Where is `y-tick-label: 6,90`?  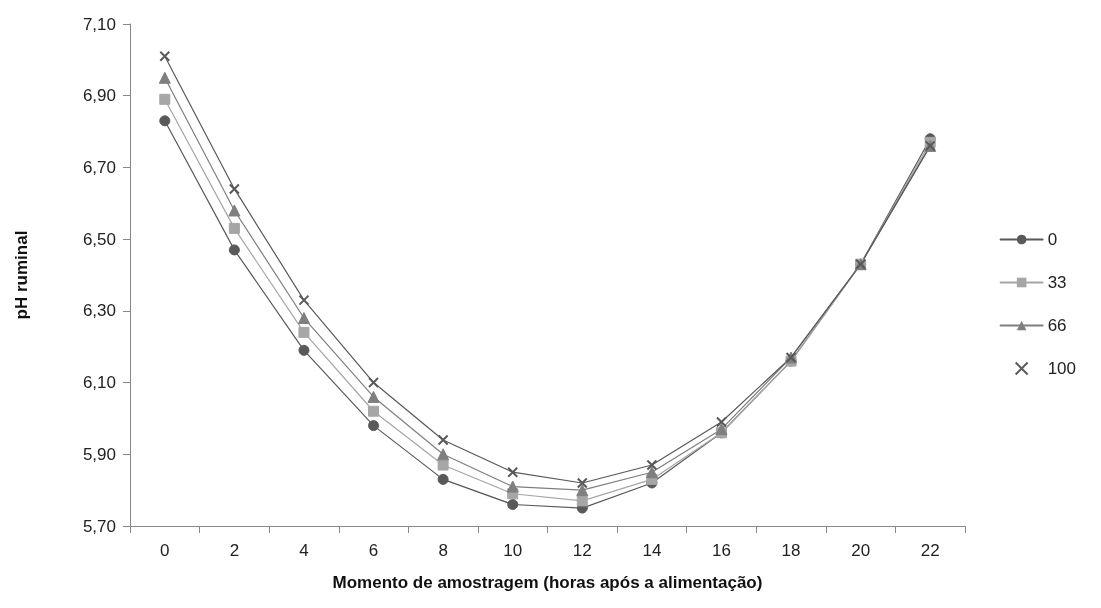 y-tick-label: 6,90 is located at coordinates (99, 96).